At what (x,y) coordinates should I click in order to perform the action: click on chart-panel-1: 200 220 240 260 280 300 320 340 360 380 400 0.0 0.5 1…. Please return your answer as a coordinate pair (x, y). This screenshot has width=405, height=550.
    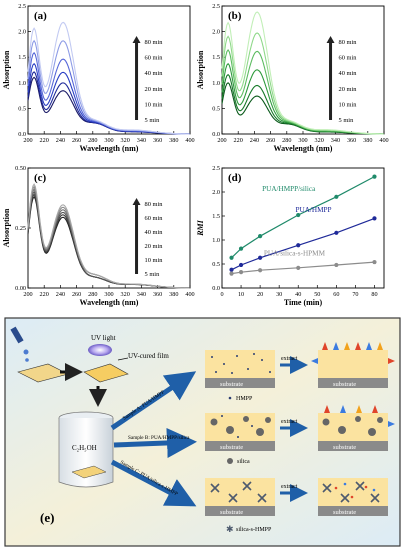
    Looking at the image, I should click on (98, 78).